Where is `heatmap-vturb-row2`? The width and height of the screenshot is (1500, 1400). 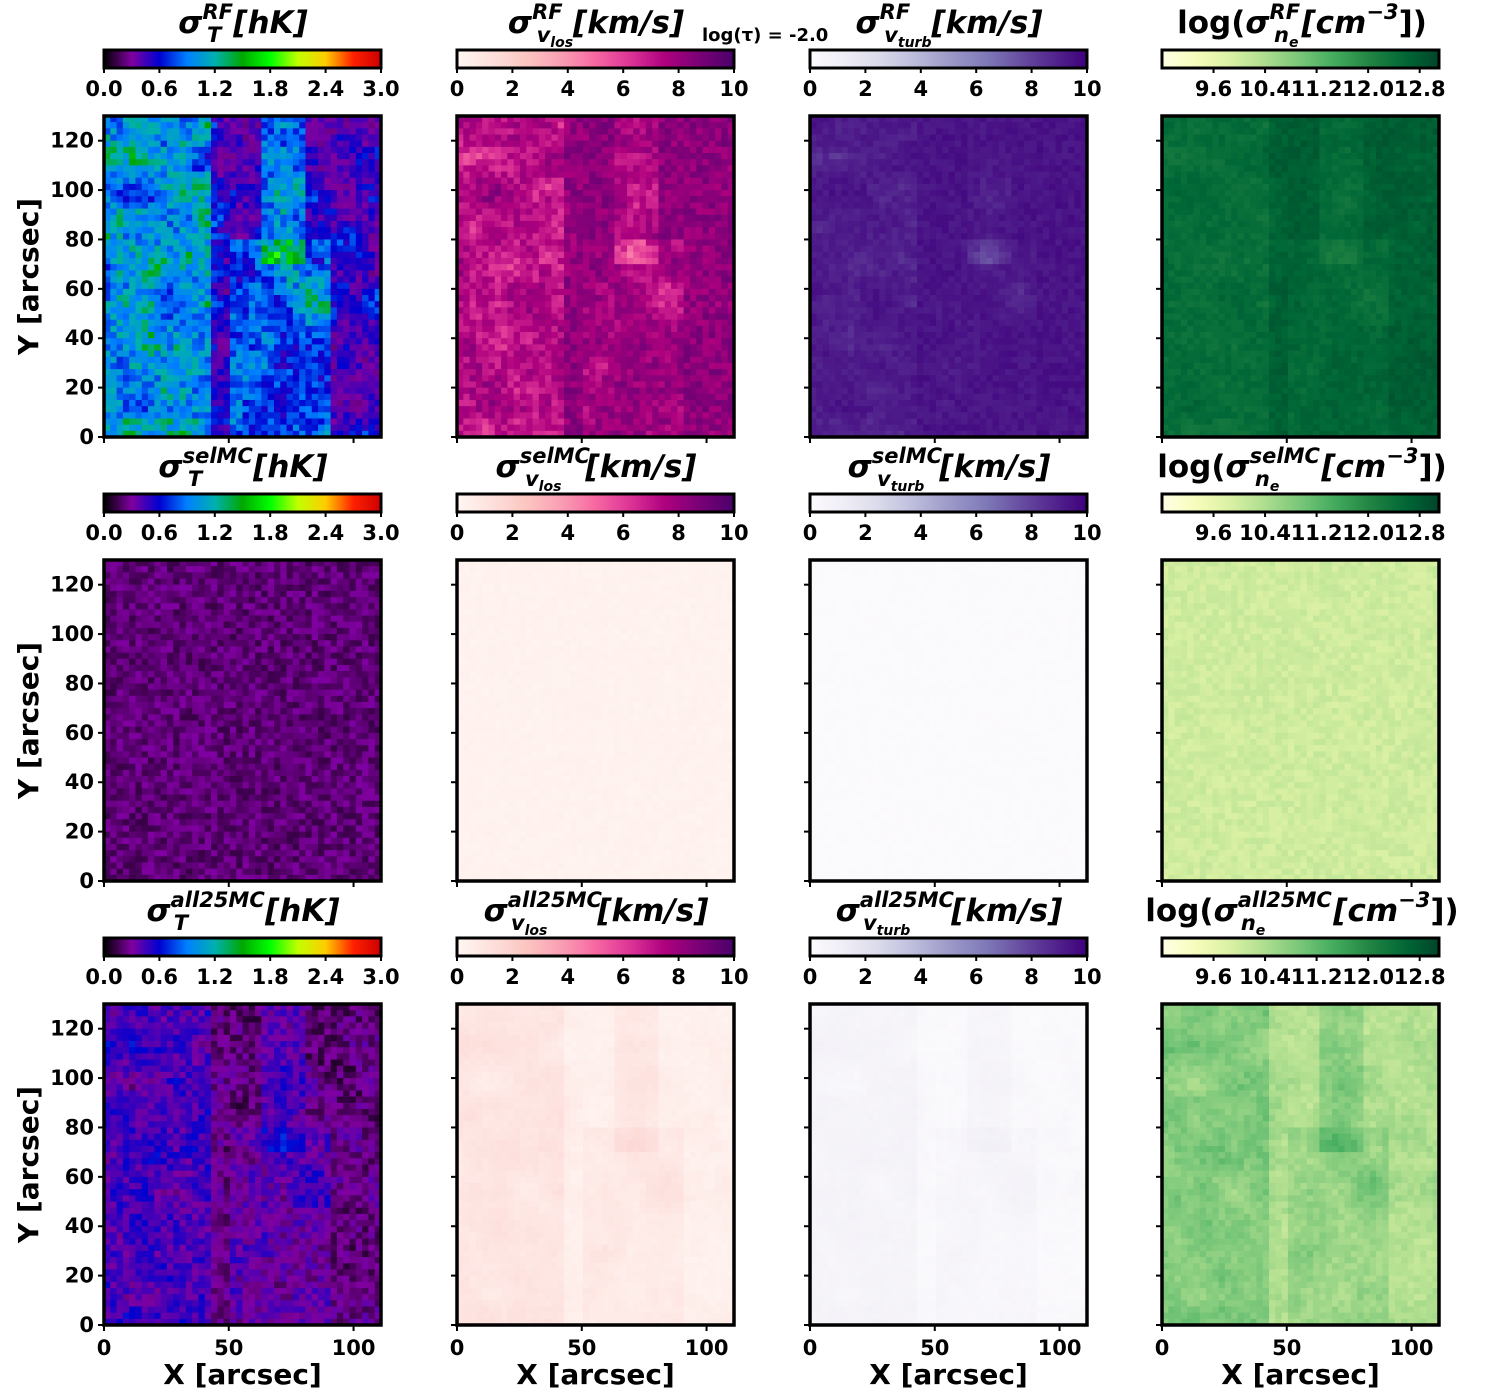
heatmap-vturb-row2 is located at coordinates (949, 721).